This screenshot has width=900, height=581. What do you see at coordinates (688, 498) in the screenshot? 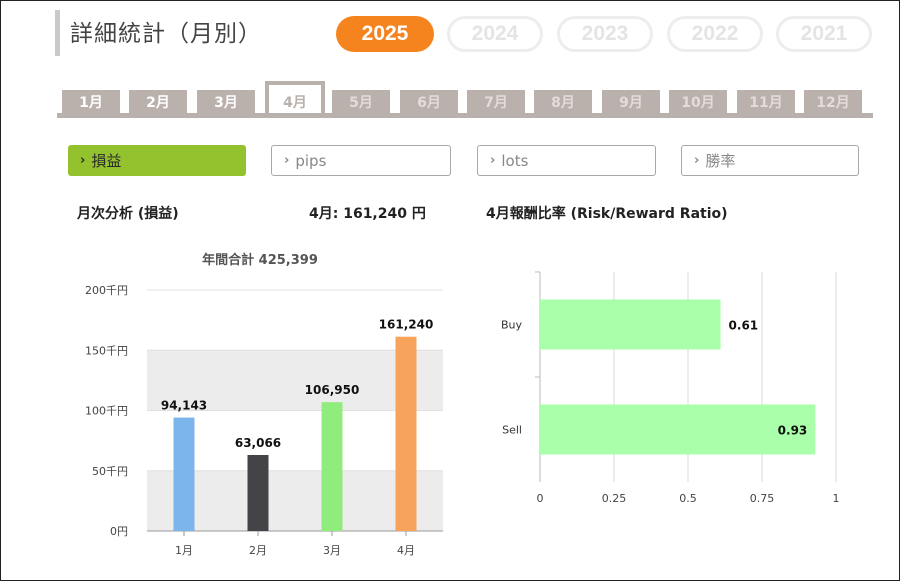
I see `x-tick-label: 0.5` at bounding box center [688, 498].